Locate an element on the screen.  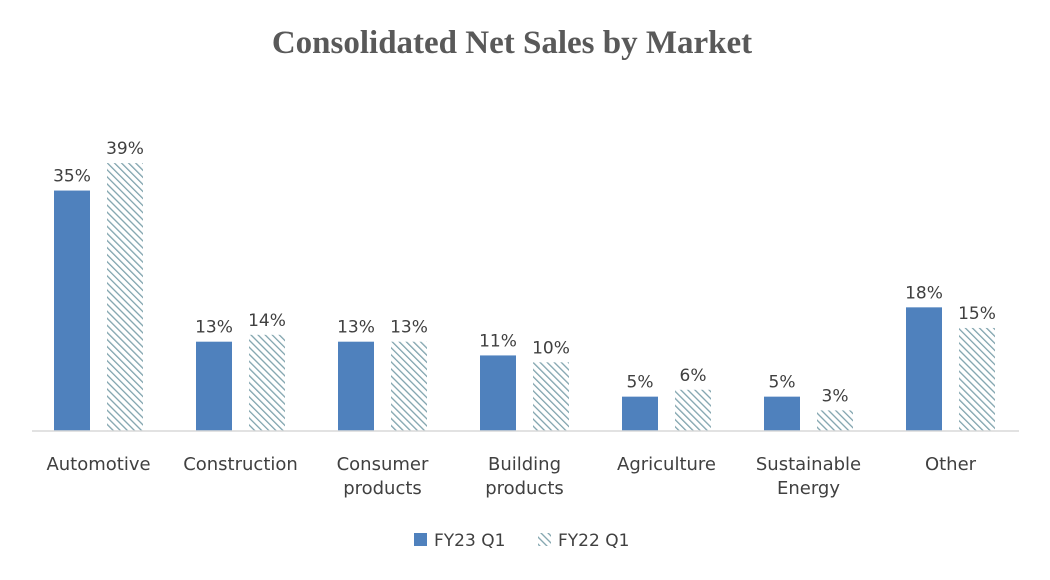
category-label-0-0: Automotive is located at coordinates (98, 464).